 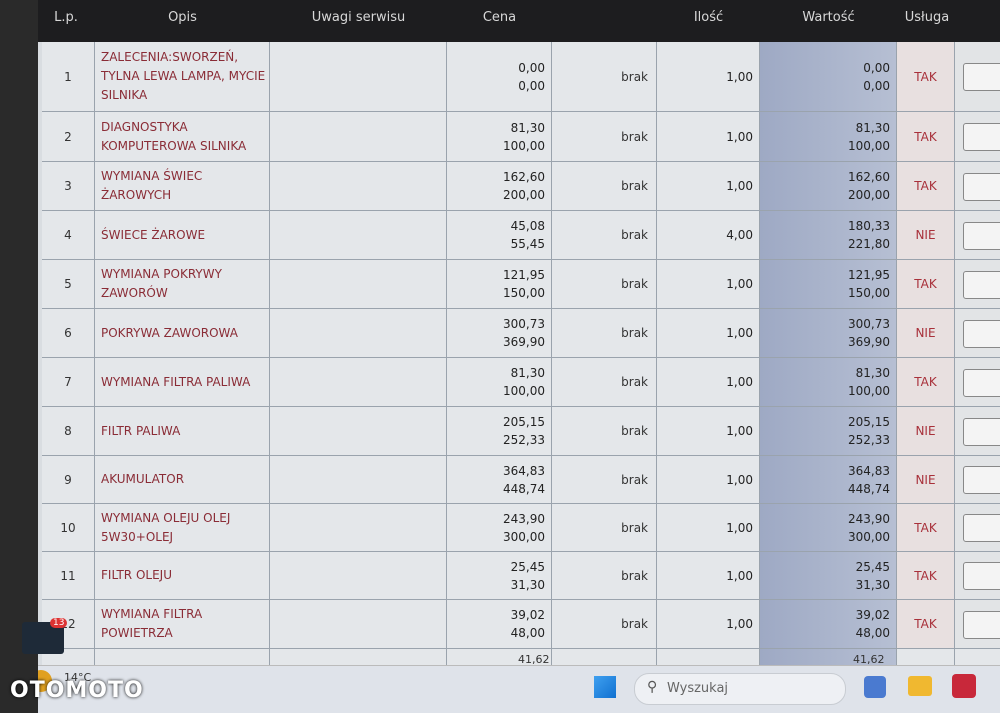 What do you see at coordinates (524, 275) in the screenshot?
I see `price-value: 121,95` at bounding box center [524, 275].